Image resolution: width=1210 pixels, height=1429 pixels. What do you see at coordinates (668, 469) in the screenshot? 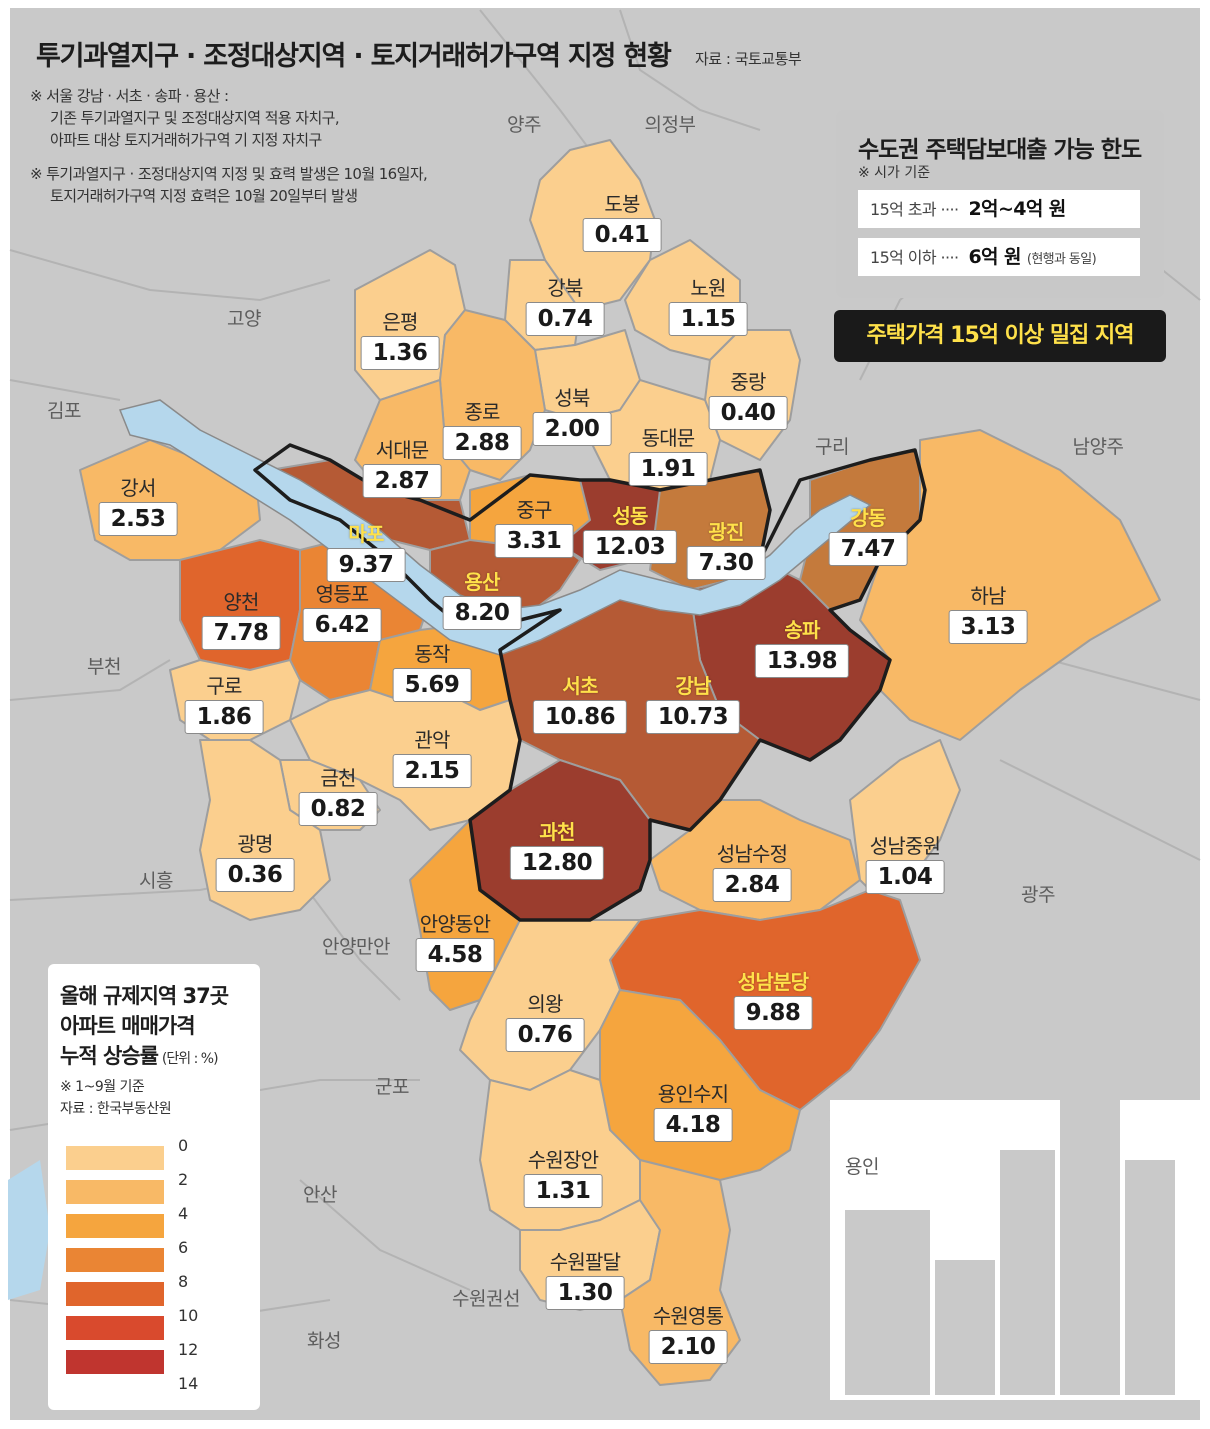
I see `district-value: 1.91` at bounding box center [668, 469].